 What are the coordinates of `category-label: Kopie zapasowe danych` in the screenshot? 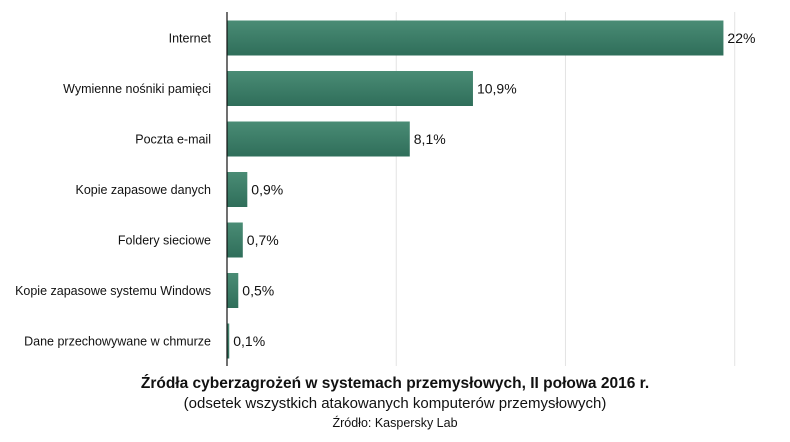 It's located at (143, 190).